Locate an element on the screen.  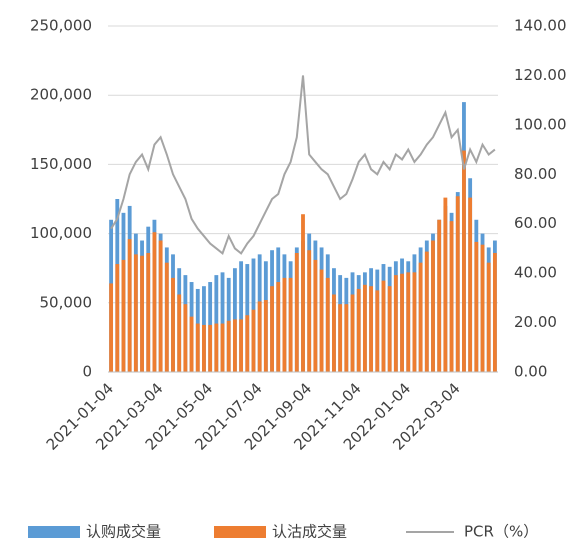
y2-tick-label: 0.00 is located at coordinates (530, 372).